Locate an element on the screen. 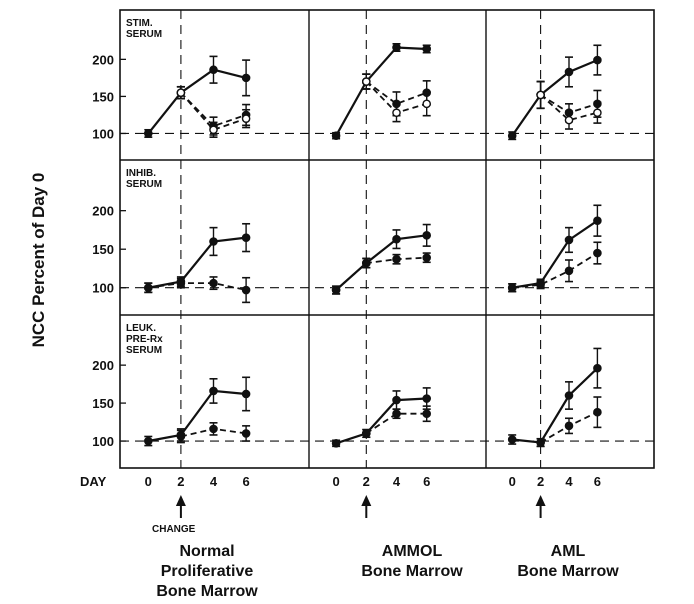  x-axis-name: DAY is located at coordinates (93, 481).